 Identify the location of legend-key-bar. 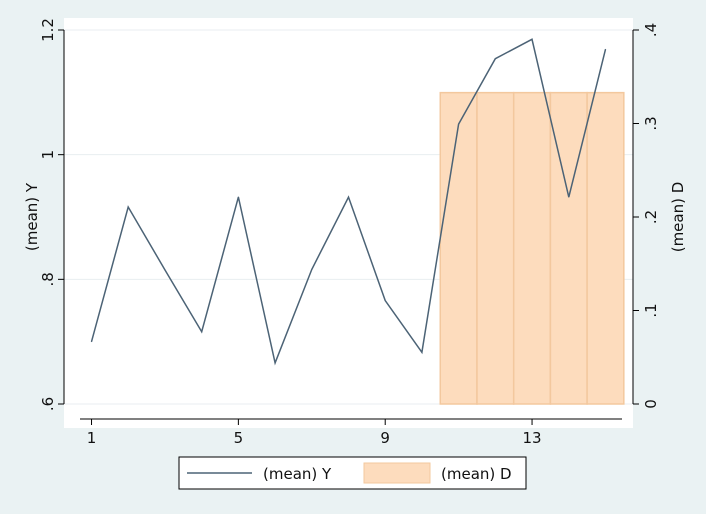
(397, 473).